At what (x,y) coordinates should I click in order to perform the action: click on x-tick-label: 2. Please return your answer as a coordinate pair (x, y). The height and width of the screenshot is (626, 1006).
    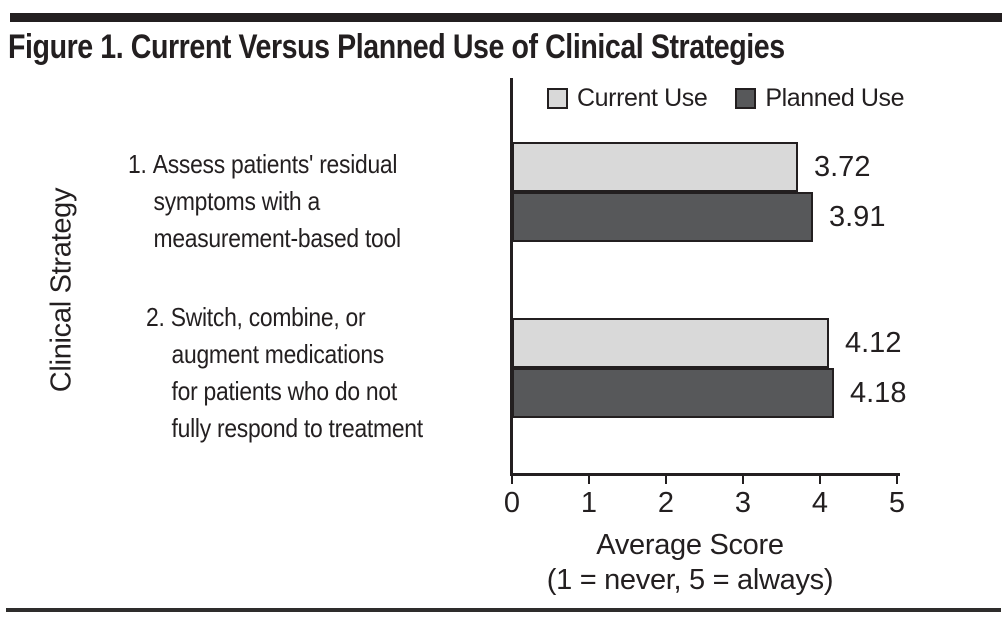
    Looking at the image, I should click on (666, 503).